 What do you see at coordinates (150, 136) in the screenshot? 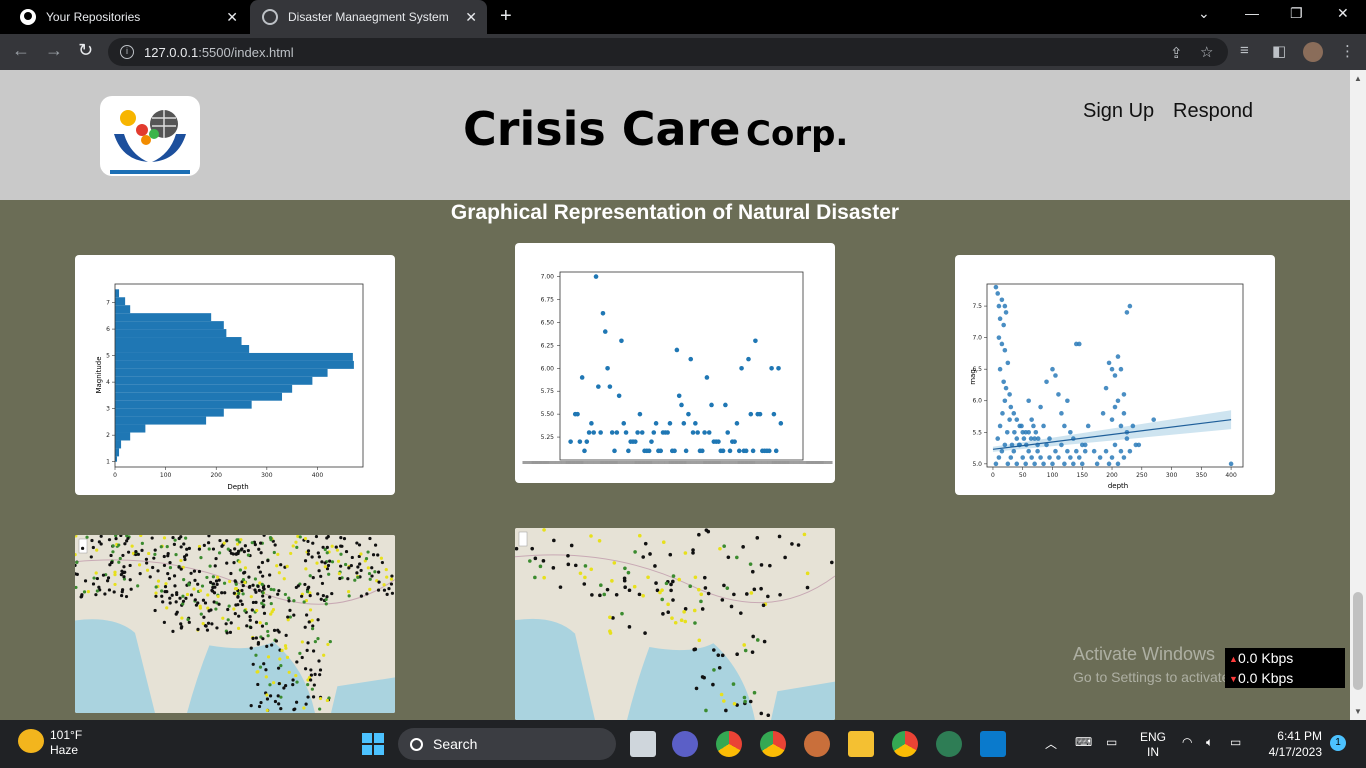
I see `logo` at bounding box center [150, 136].